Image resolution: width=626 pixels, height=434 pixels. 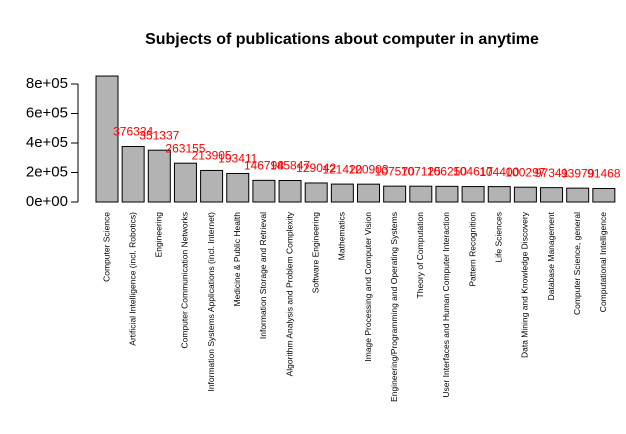 I want to click on x-tick-label: Computational Intelligence, so click(x=603, y=262).